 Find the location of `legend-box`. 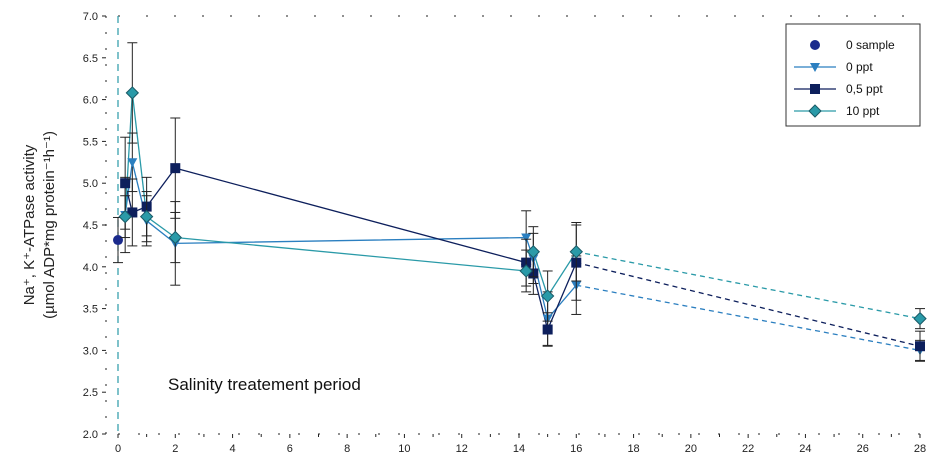

legend-box is located at coordinates (853, 75).